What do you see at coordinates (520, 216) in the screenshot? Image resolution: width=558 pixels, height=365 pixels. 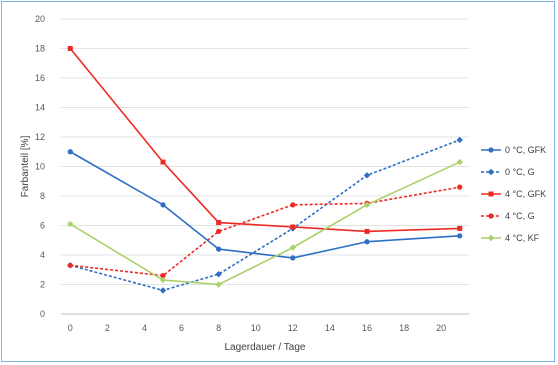 I see `legend-label: 4 °C, G` at bounding box center [520, 216].